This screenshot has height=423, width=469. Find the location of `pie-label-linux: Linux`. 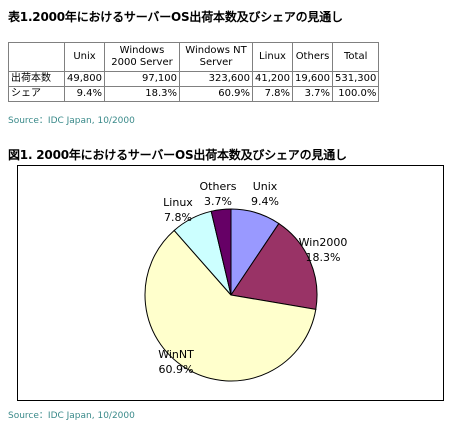

pie-label-linux: Linux is located at coordinates (178, 202).